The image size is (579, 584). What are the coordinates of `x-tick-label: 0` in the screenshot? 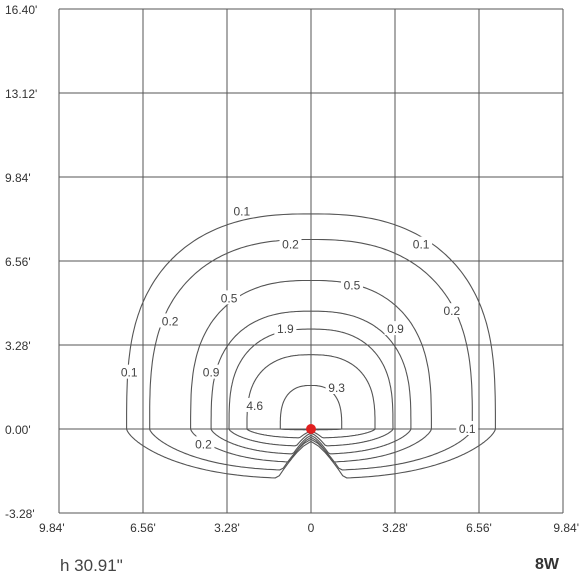 It's located at (311, 528).